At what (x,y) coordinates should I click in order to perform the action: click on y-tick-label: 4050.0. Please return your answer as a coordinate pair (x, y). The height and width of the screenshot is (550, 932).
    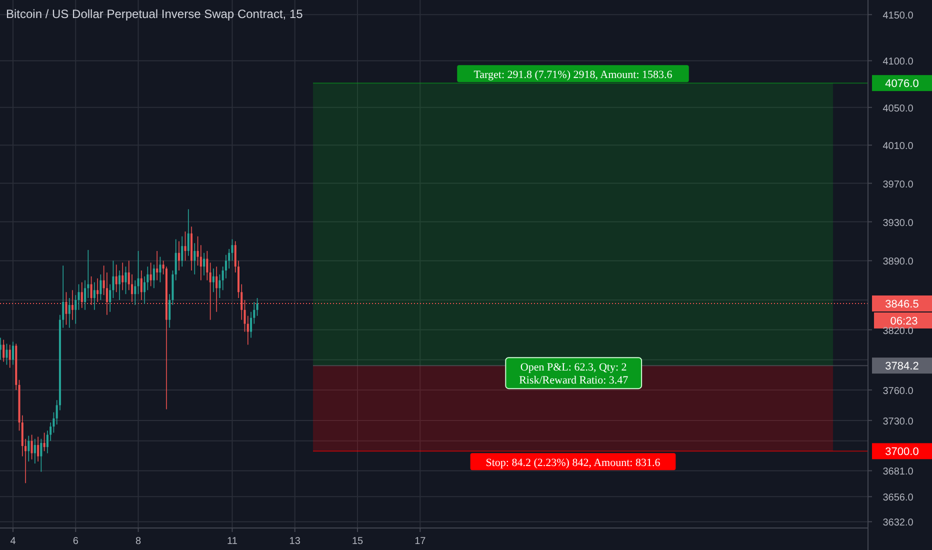
    Looking at the image, I should click on (898, 108).